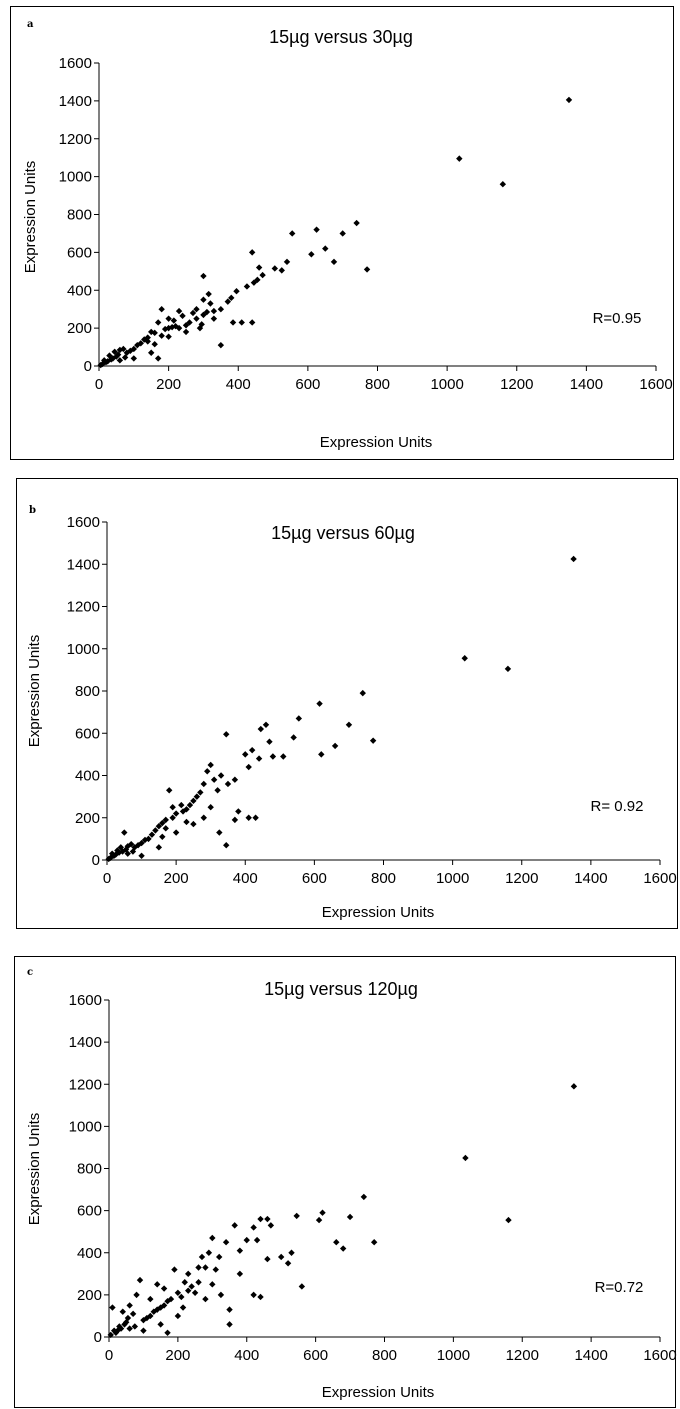 The height and width of the screenshot is (1409, 680). What do you see at coordinates (343, 533) in the screenshot?
I see `chart-title: 15µg versus 60µg` at bounding box center [343, 533].